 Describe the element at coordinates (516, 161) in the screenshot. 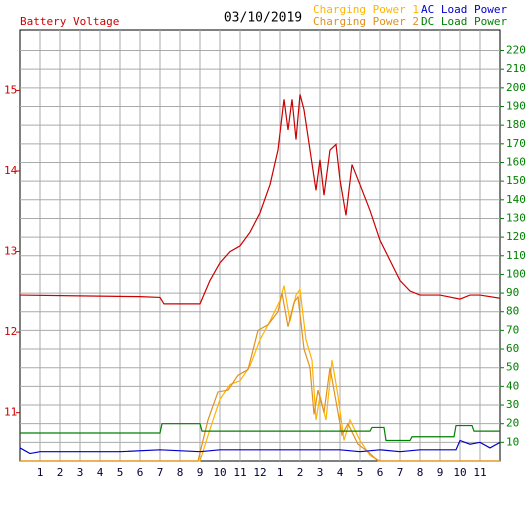

I see `y2-tick-label: 160` at that location.